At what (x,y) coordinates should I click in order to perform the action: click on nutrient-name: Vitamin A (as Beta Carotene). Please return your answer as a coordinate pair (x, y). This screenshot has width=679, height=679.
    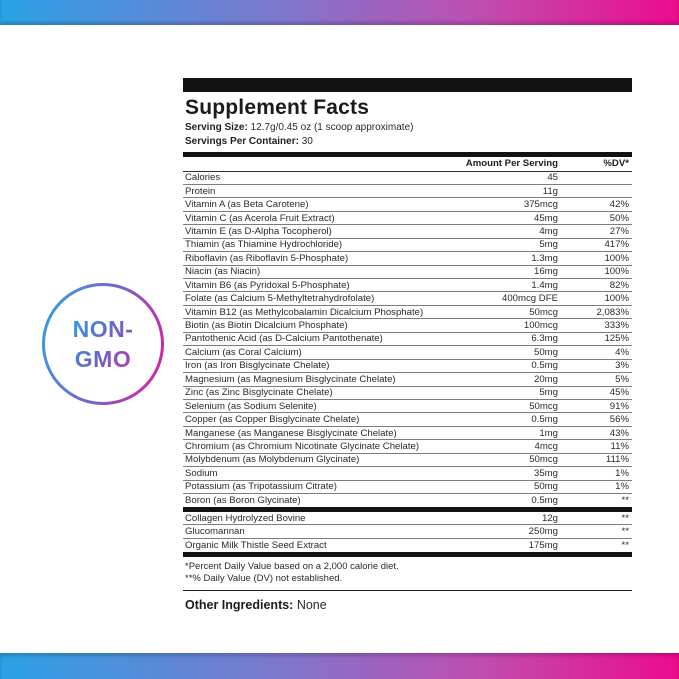
    Looking at the image, I should click on (247, 205).